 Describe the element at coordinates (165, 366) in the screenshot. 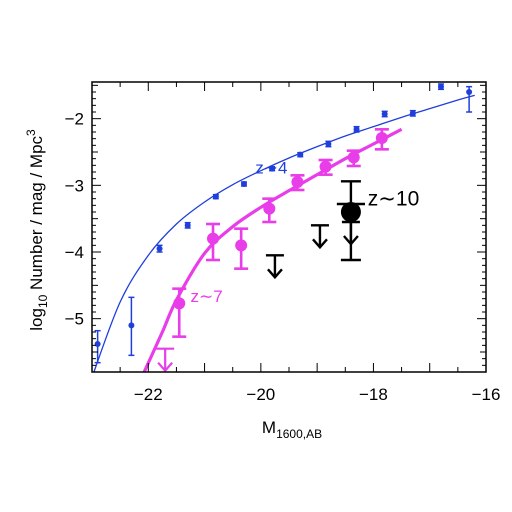

I see `z7-upper-limit-0-head` at that location.